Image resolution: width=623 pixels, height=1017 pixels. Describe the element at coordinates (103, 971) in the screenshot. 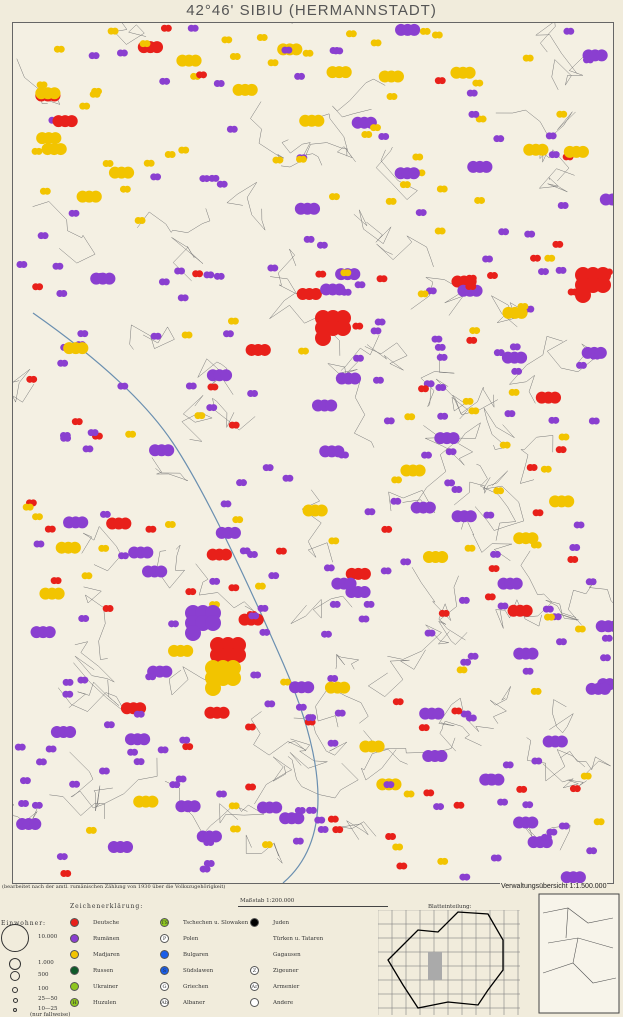

I see `legend-label: Russen` at that location.